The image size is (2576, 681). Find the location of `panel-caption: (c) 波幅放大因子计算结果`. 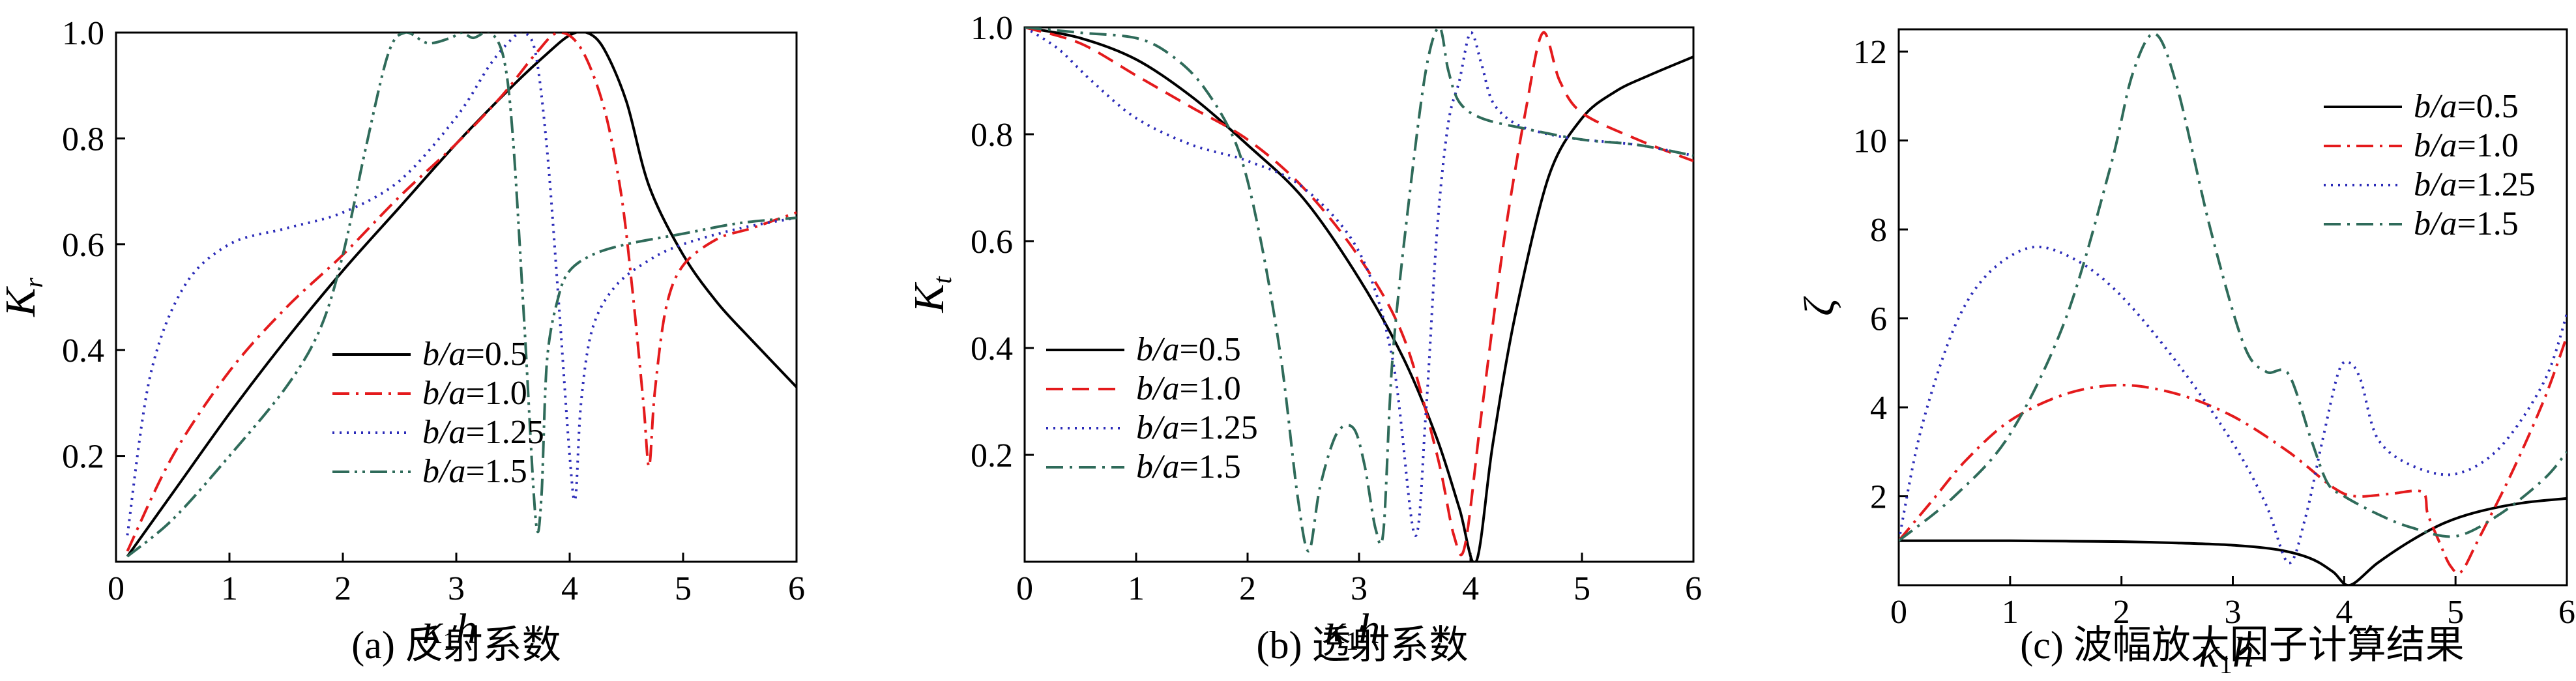

panel-caption: (c) 波幅放大因子计算结果 is located at coordinates (2242, 645).